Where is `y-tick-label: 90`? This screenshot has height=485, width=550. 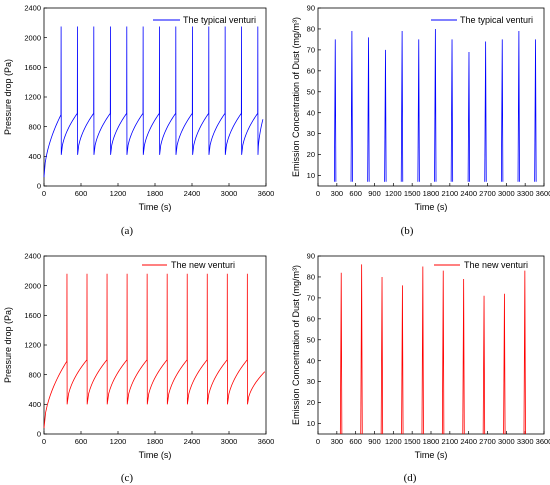
y-tick-label: 90 is located at coordinates (311, 8).